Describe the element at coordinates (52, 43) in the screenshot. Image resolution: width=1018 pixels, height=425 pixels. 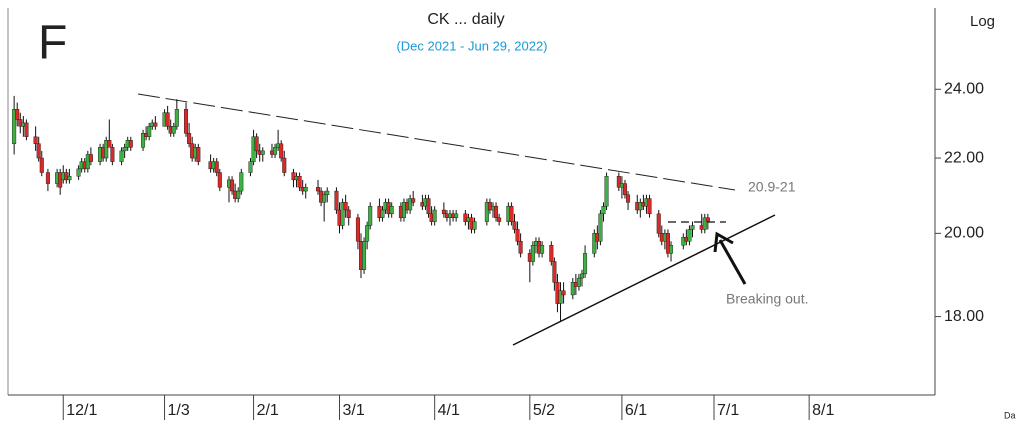
I see `corner-label: F` at that location.